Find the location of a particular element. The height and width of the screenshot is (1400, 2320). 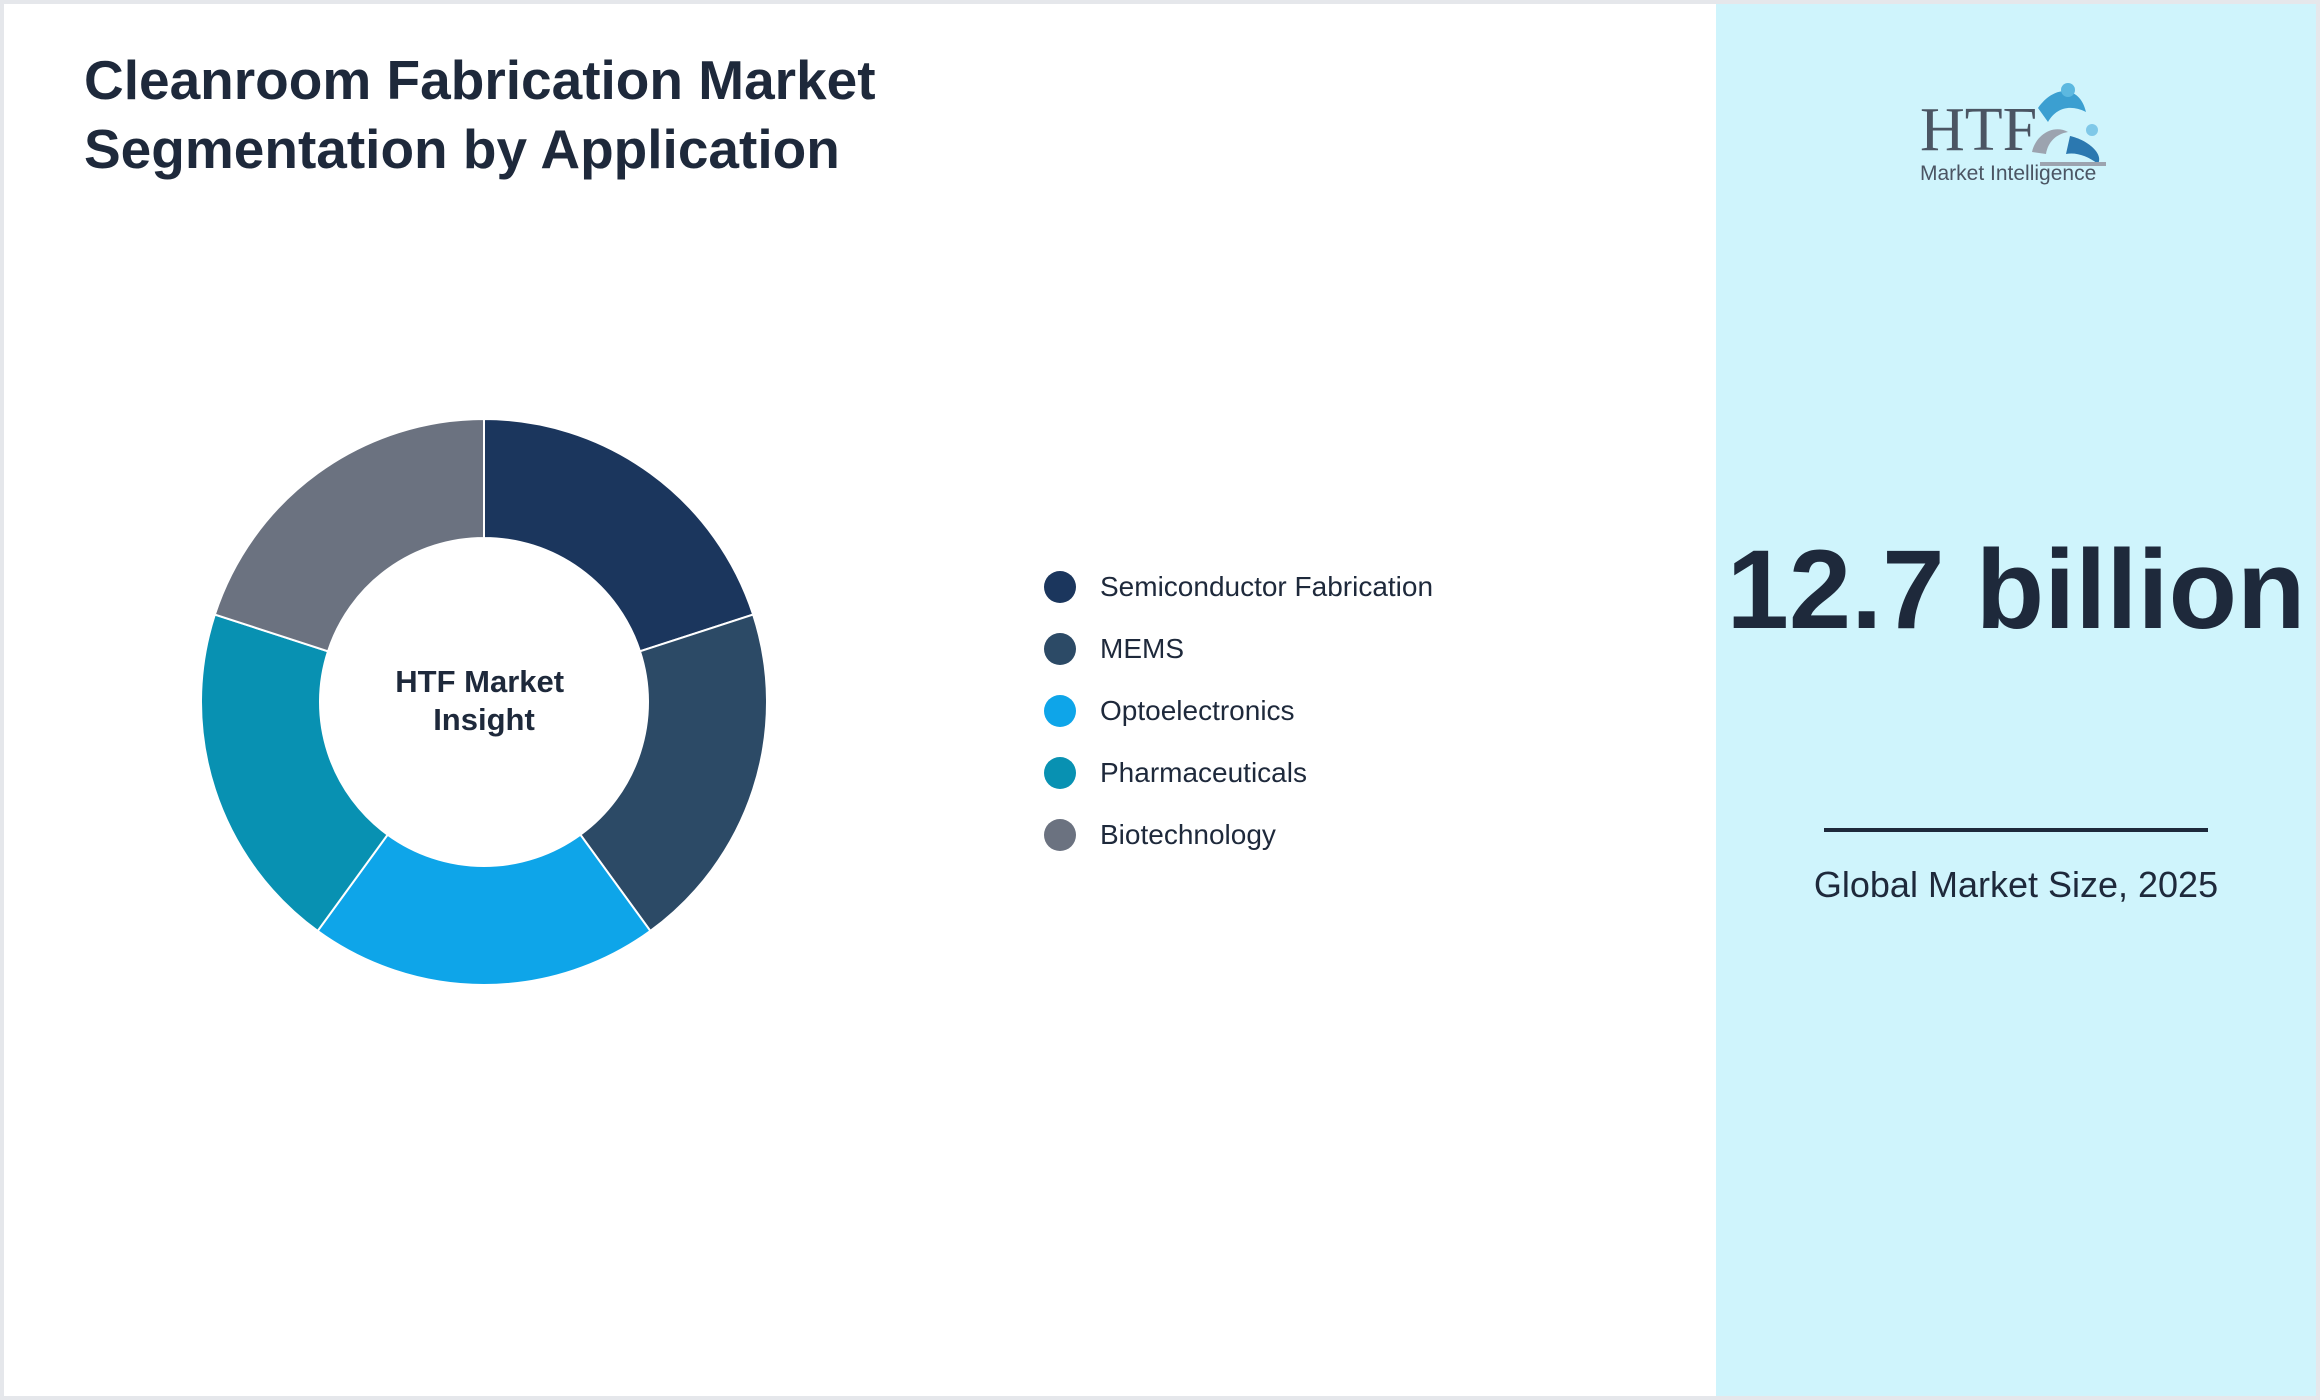

legend-item-mems: MEMS is located at coordinates (1238, 649).